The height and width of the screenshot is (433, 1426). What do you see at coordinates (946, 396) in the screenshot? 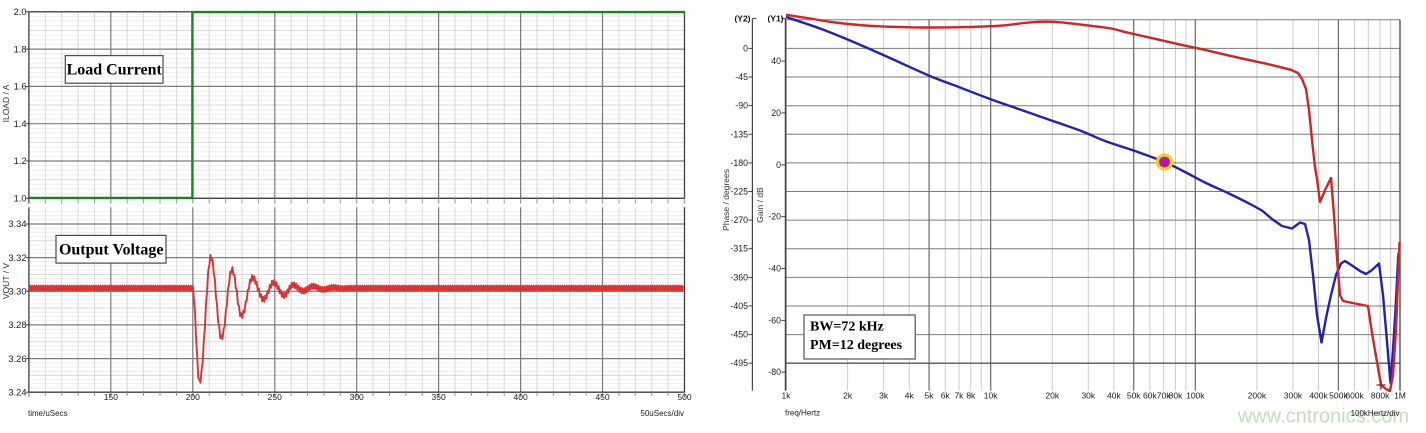
I see `svg-text: 6k` at bounding box center [946, 396].